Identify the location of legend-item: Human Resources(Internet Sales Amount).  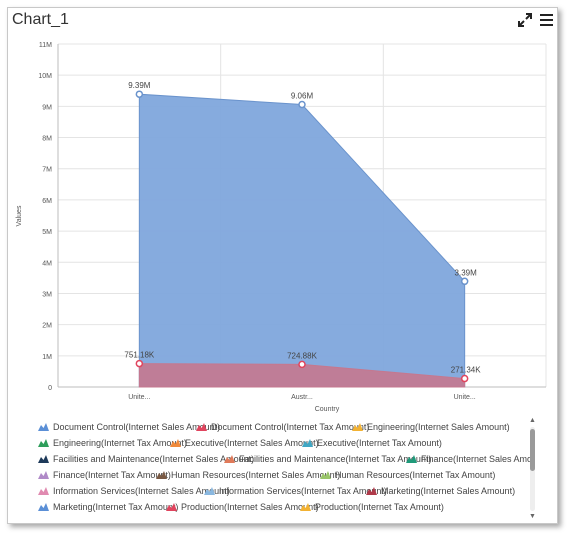
(248, 475).